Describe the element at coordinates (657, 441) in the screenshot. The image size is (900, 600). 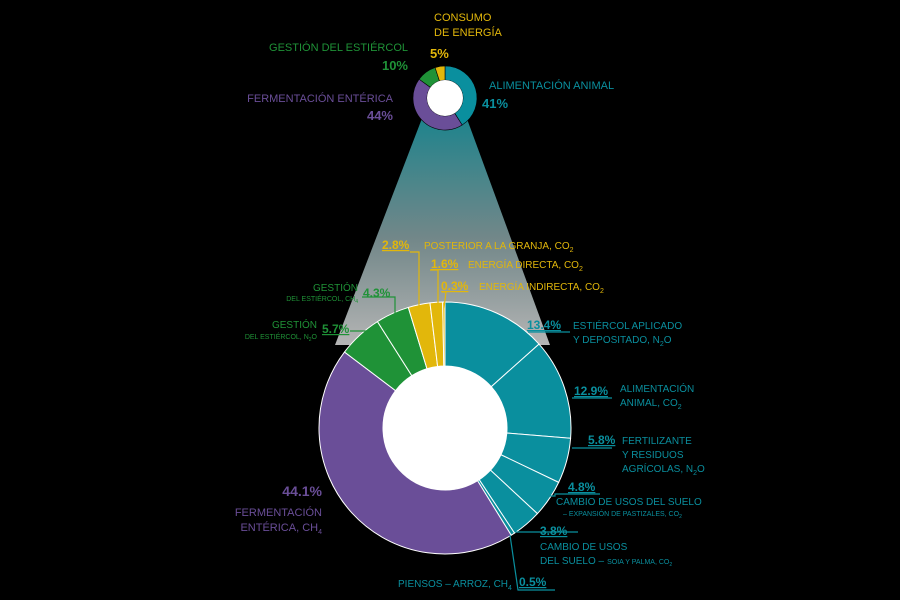
I see `fertilizante-label-1: FERTILIZANTE` at that location.